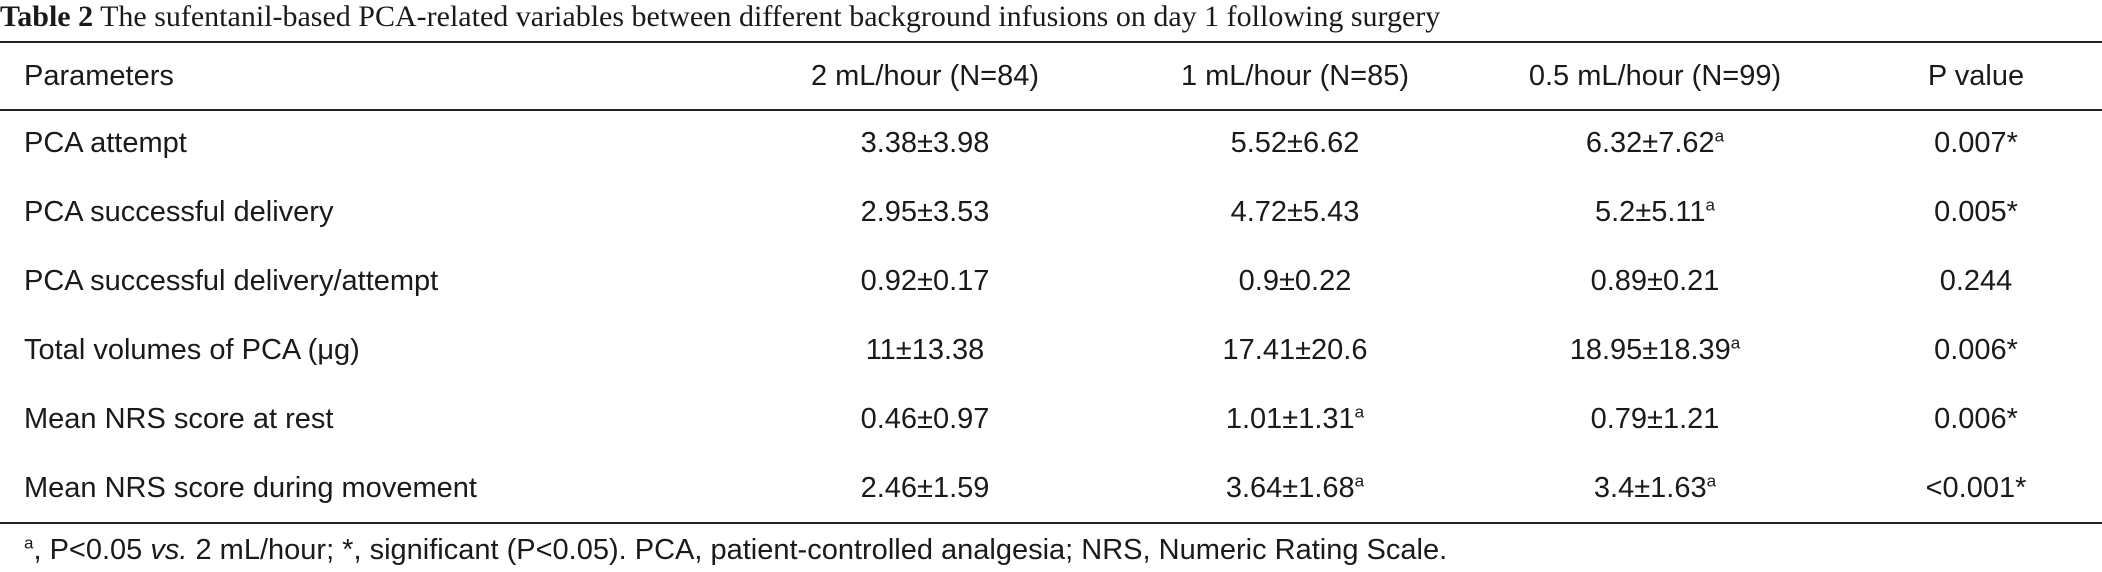 The image size is (2102, 572). I want to click on cell-value: 3.38±3.98, so click(925, 143).